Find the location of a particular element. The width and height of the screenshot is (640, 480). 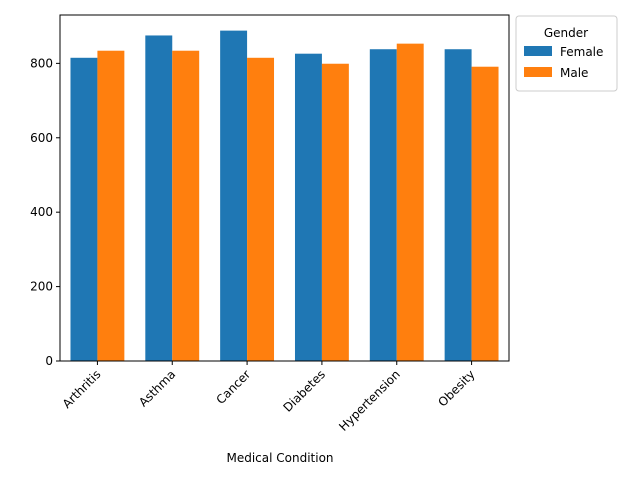

bar-female-asthma is located at coordinates (159, 198).